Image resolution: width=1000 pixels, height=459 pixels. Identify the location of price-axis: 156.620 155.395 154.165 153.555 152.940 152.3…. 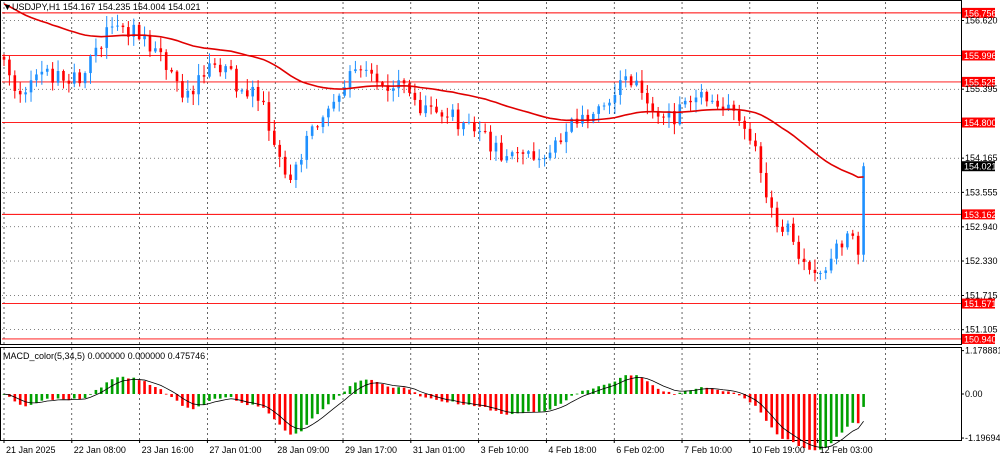
(979, 175).